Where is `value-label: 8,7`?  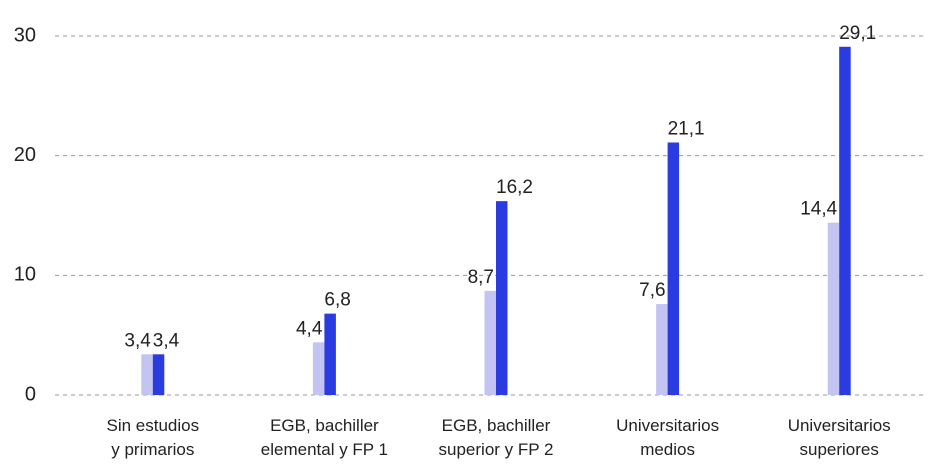 value-label: 8,7 is located at coordinates (481, 277).